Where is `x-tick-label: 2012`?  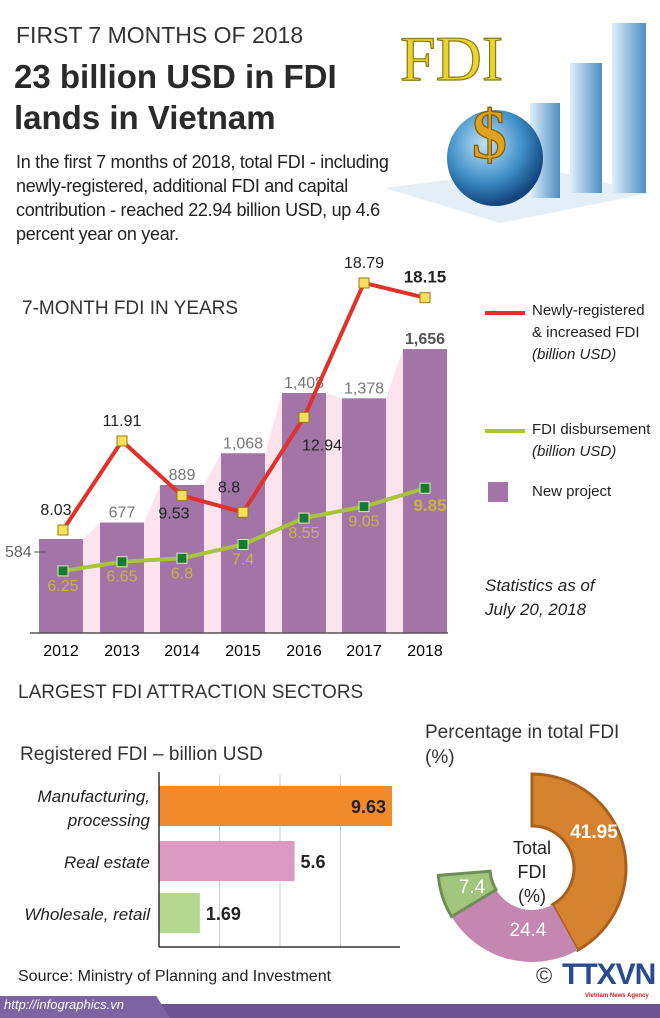
x-tick-label: 2012 is located at coordinates (61, 651).